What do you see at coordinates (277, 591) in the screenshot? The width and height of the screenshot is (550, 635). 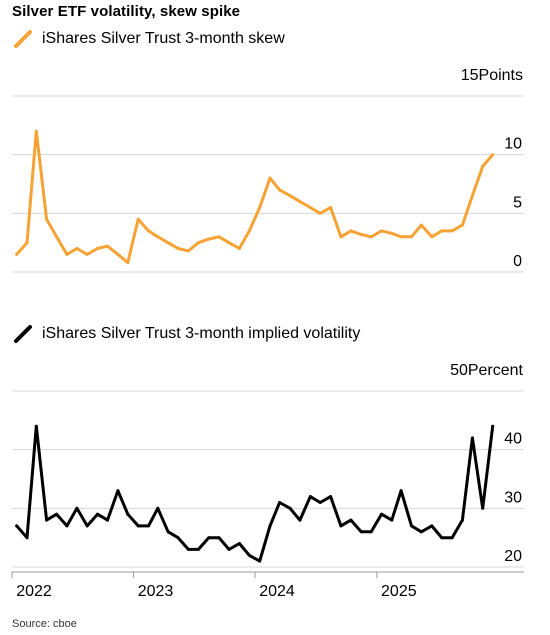 I see `x-tick-label: 2024` at bounding box center [277, 591].